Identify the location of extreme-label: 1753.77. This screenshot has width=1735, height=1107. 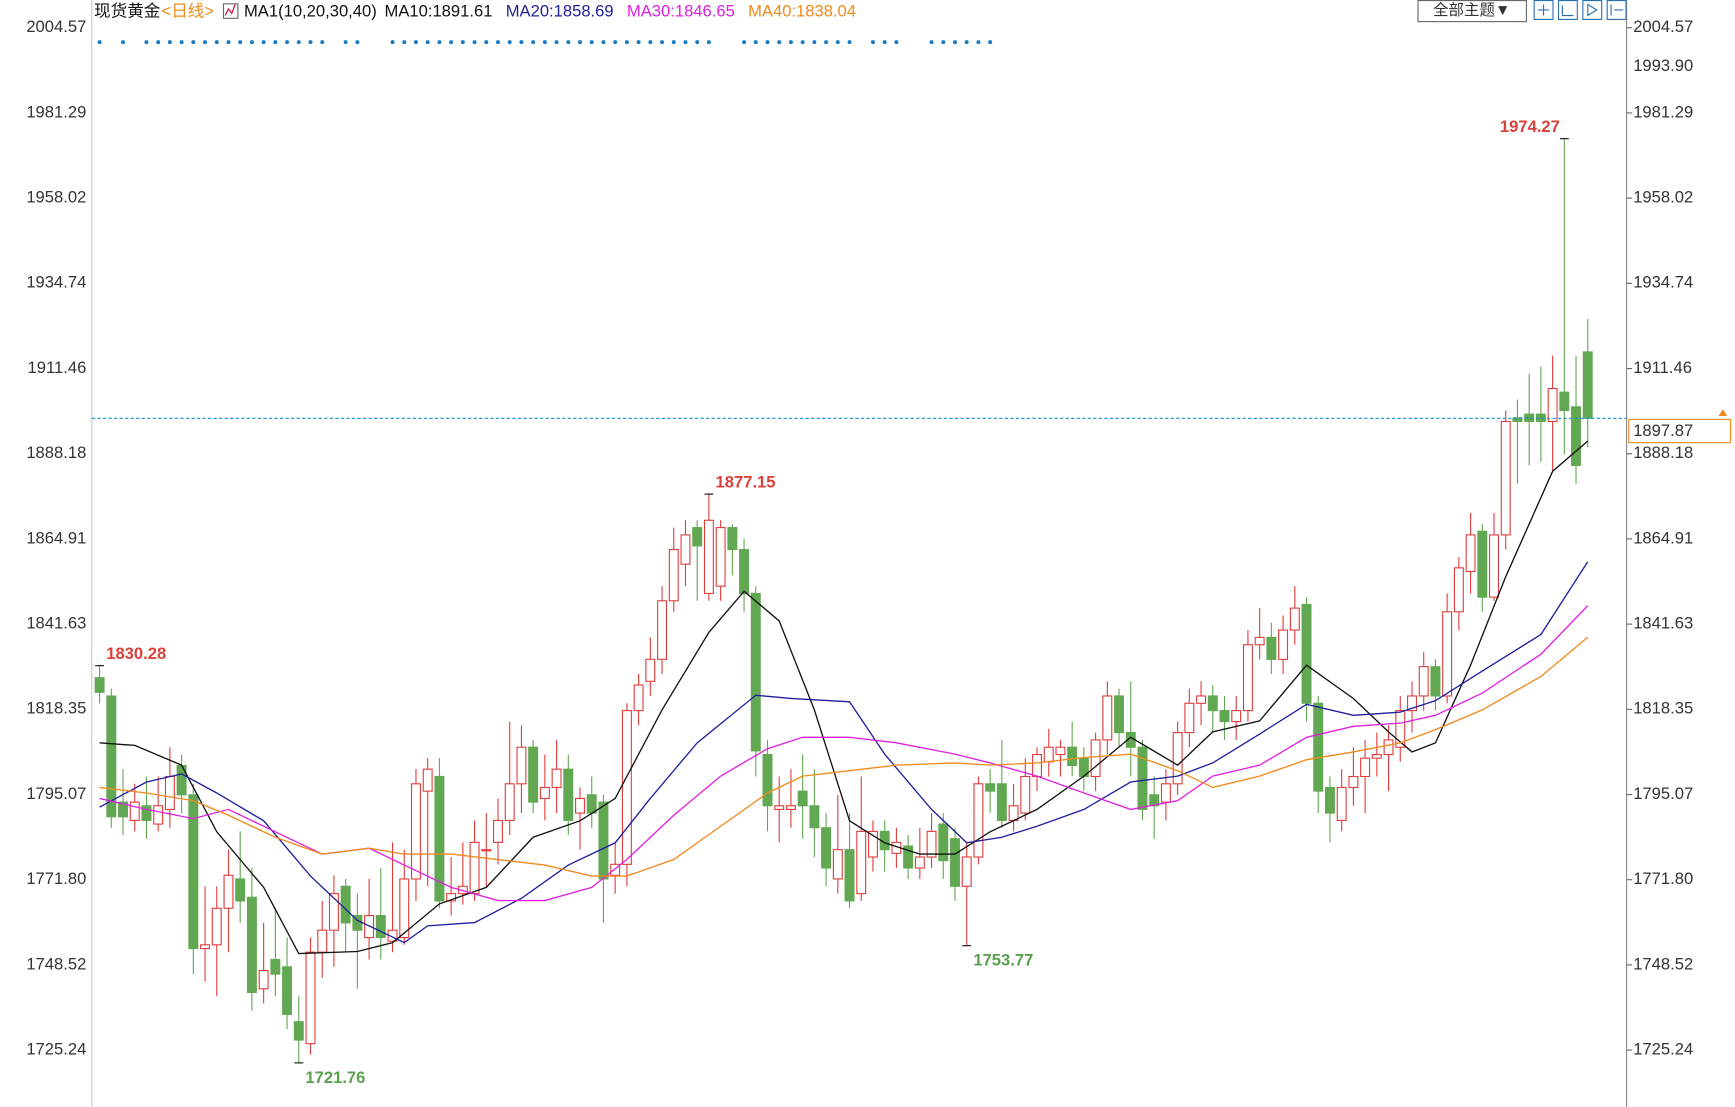
(1003, 960).